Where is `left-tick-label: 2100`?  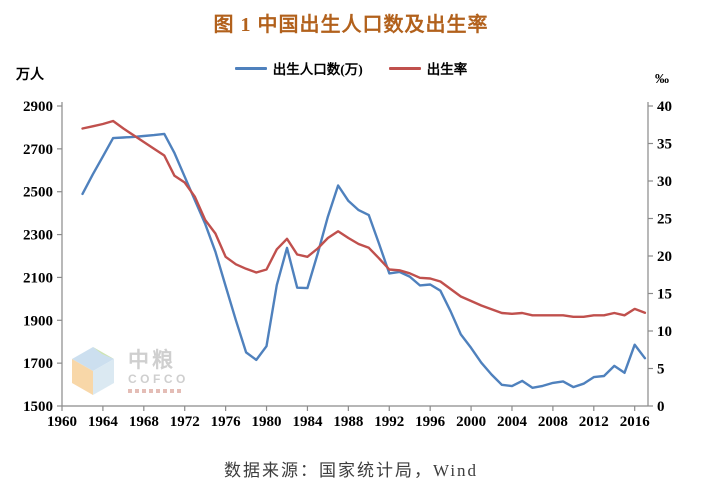 left-tick-label: 2100 is located at coordinates (38, 278).